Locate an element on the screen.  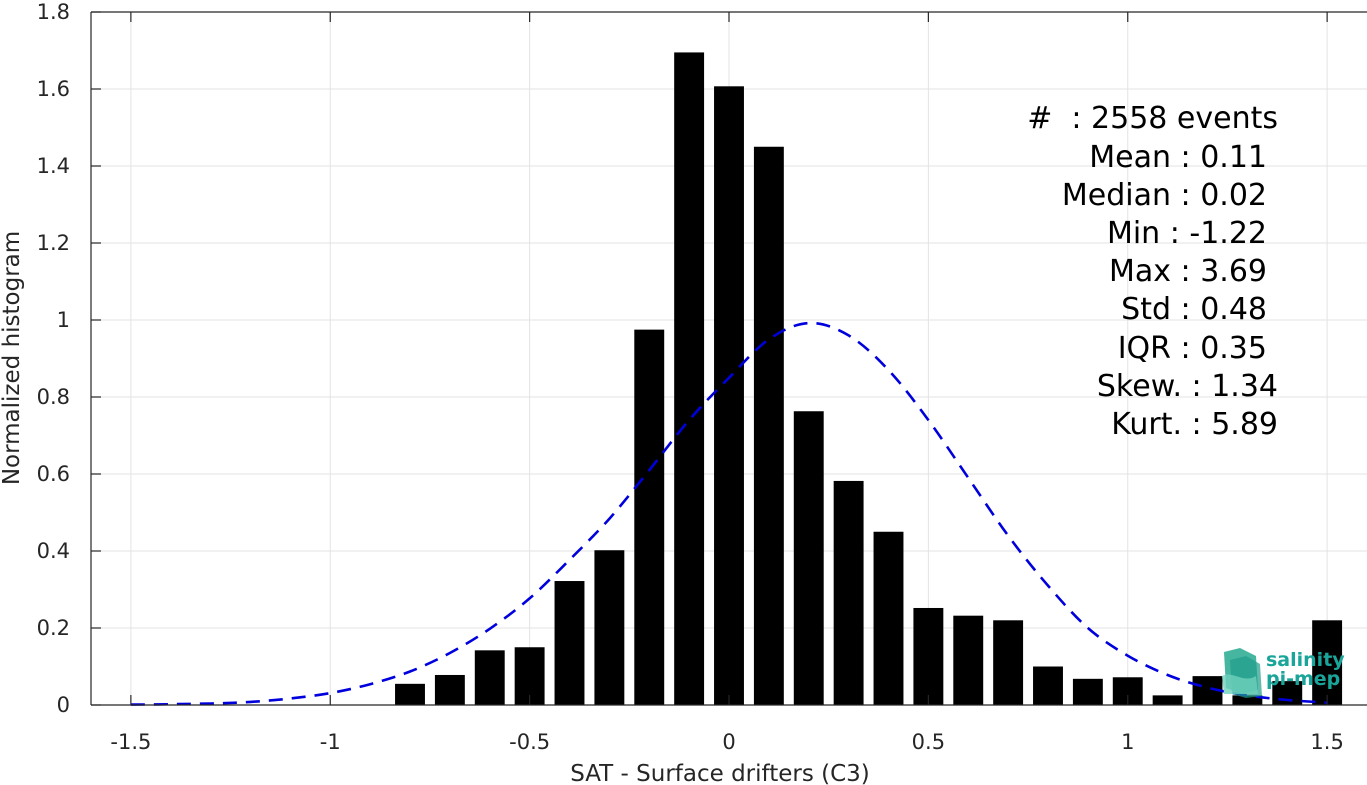
x-tick-label: 1.5 is located at coordinates (1326, 742).